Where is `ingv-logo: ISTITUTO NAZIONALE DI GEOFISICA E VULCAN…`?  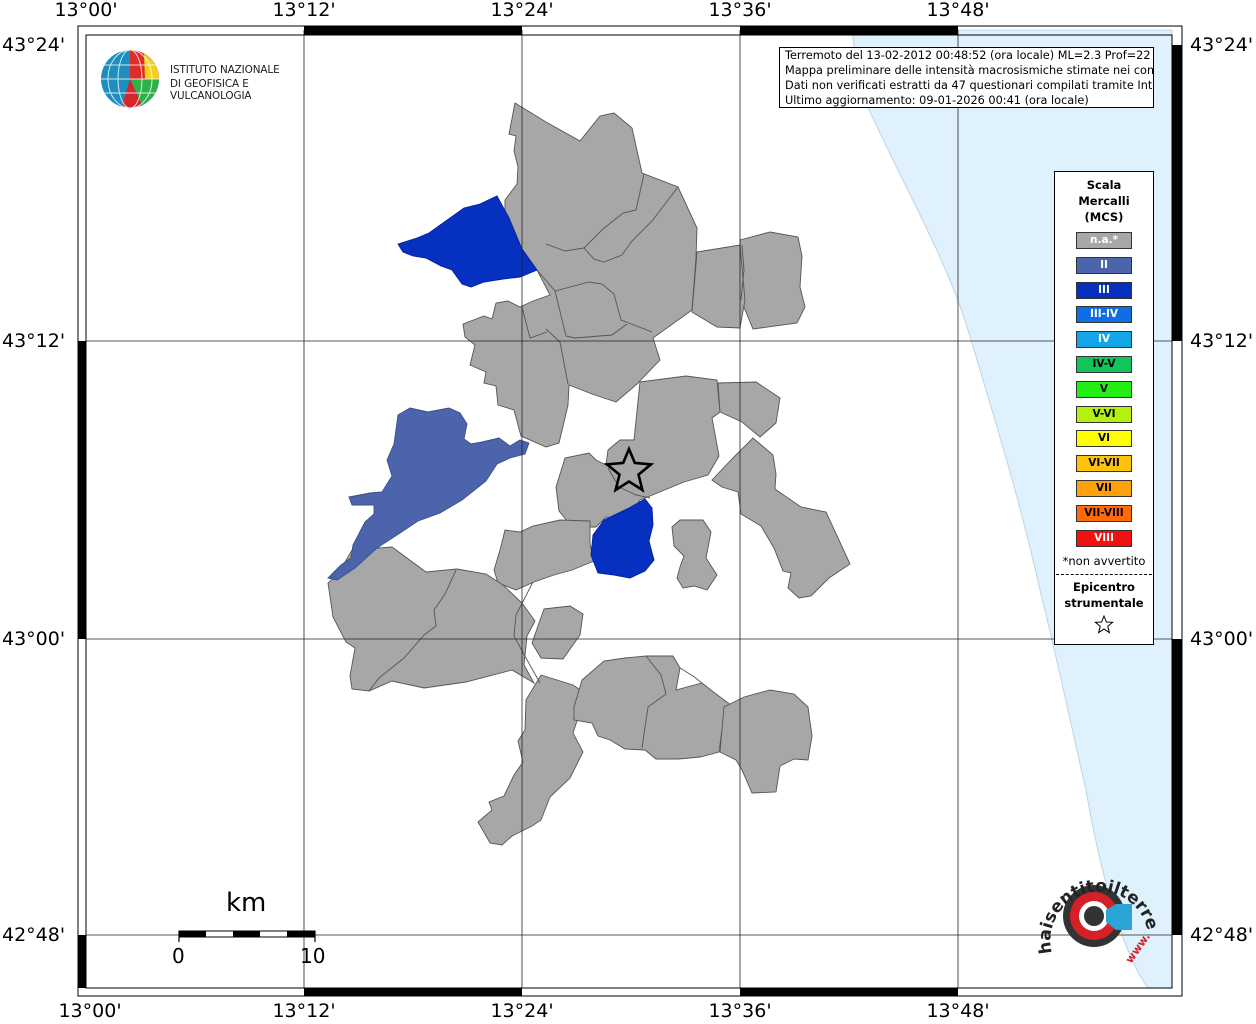 ingv-logo: ISTITUTO NAZIONALE DI GEOFISICA E VULCAN… is located at coordinates (205, 79).